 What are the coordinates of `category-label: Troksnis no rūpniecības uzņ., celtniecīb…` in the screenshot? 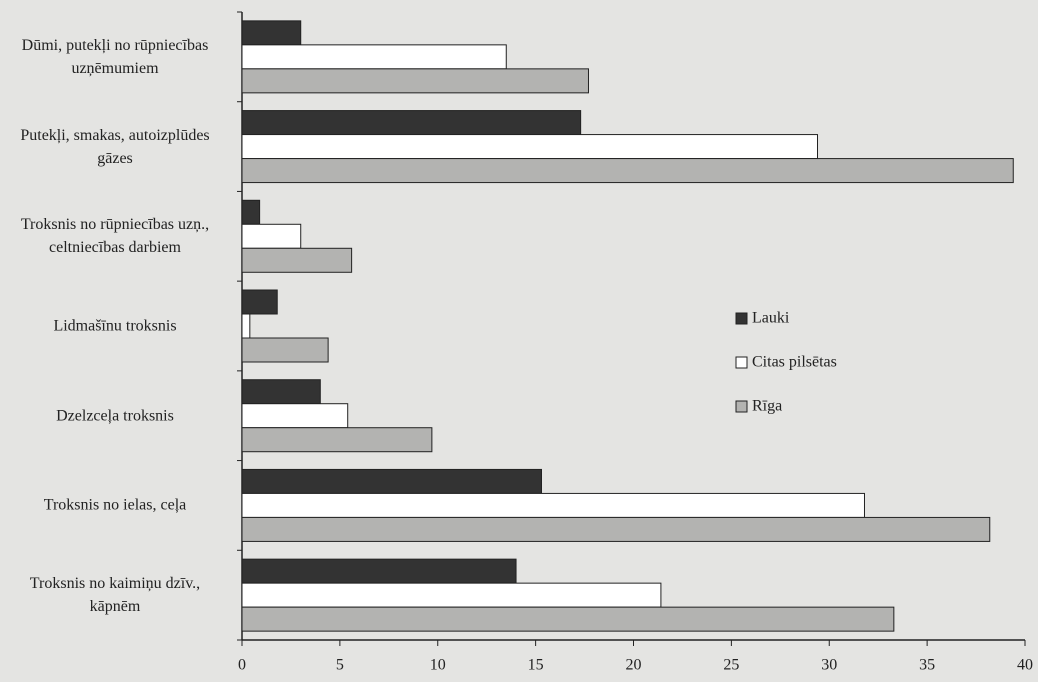 It's located at (115, 236).